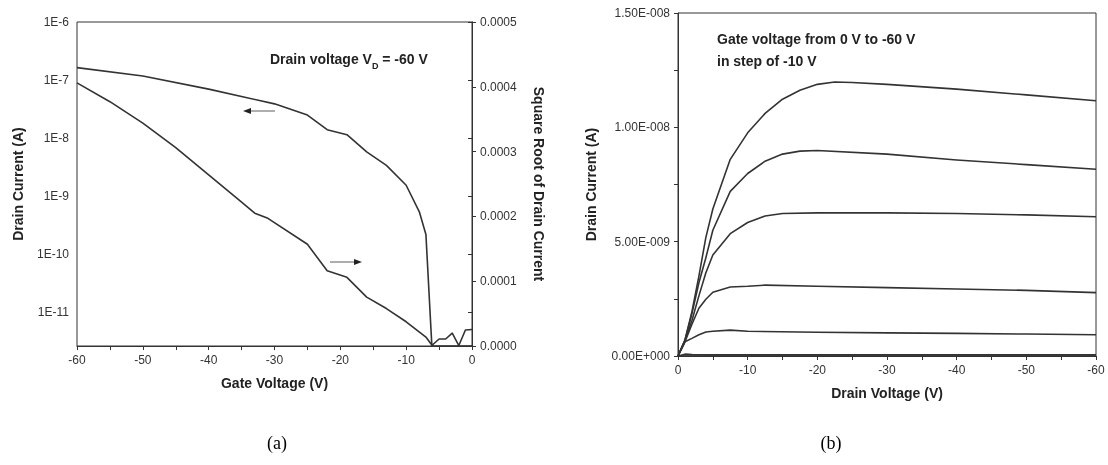 The image size is (1108, 465). What do you see at coordinates (277, 443) in the screenshot?
I see `text: (a)` at bounding box center [277, 443].